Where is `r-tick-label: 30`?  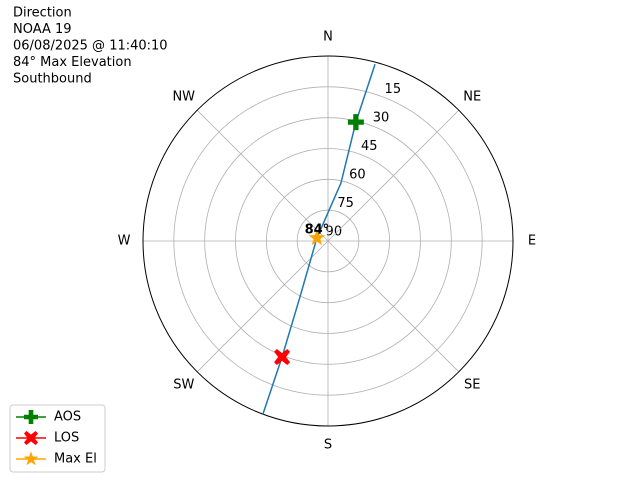
r-tick-label: 30 is located at coordinates (381, 117).